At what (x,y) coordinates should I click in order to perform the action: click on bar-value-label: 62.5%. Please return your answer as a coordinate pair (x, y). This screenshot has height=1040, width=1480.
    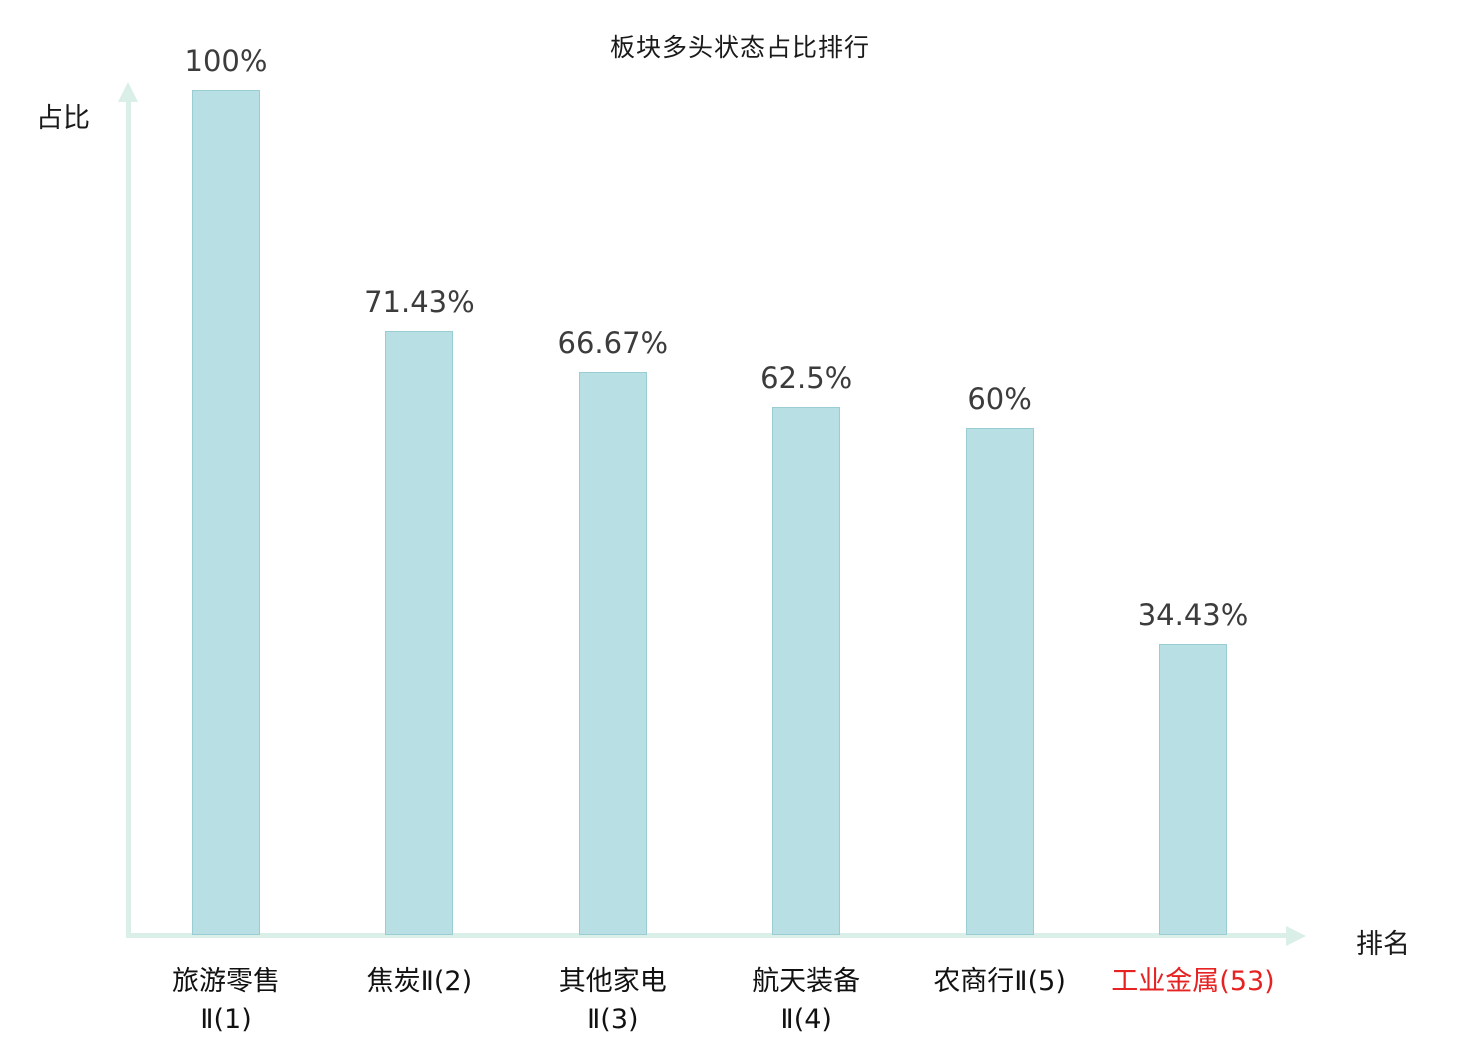
    Looking at the image, I should click on (806, 377).